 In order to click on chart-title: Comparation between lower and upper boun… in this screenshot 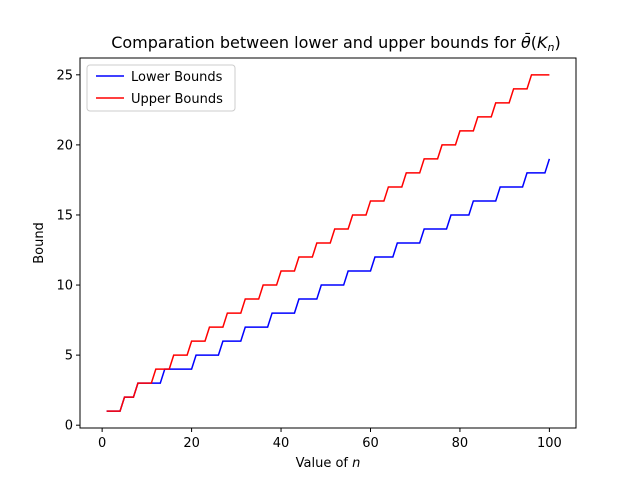, I will do `click(336, 43)`.